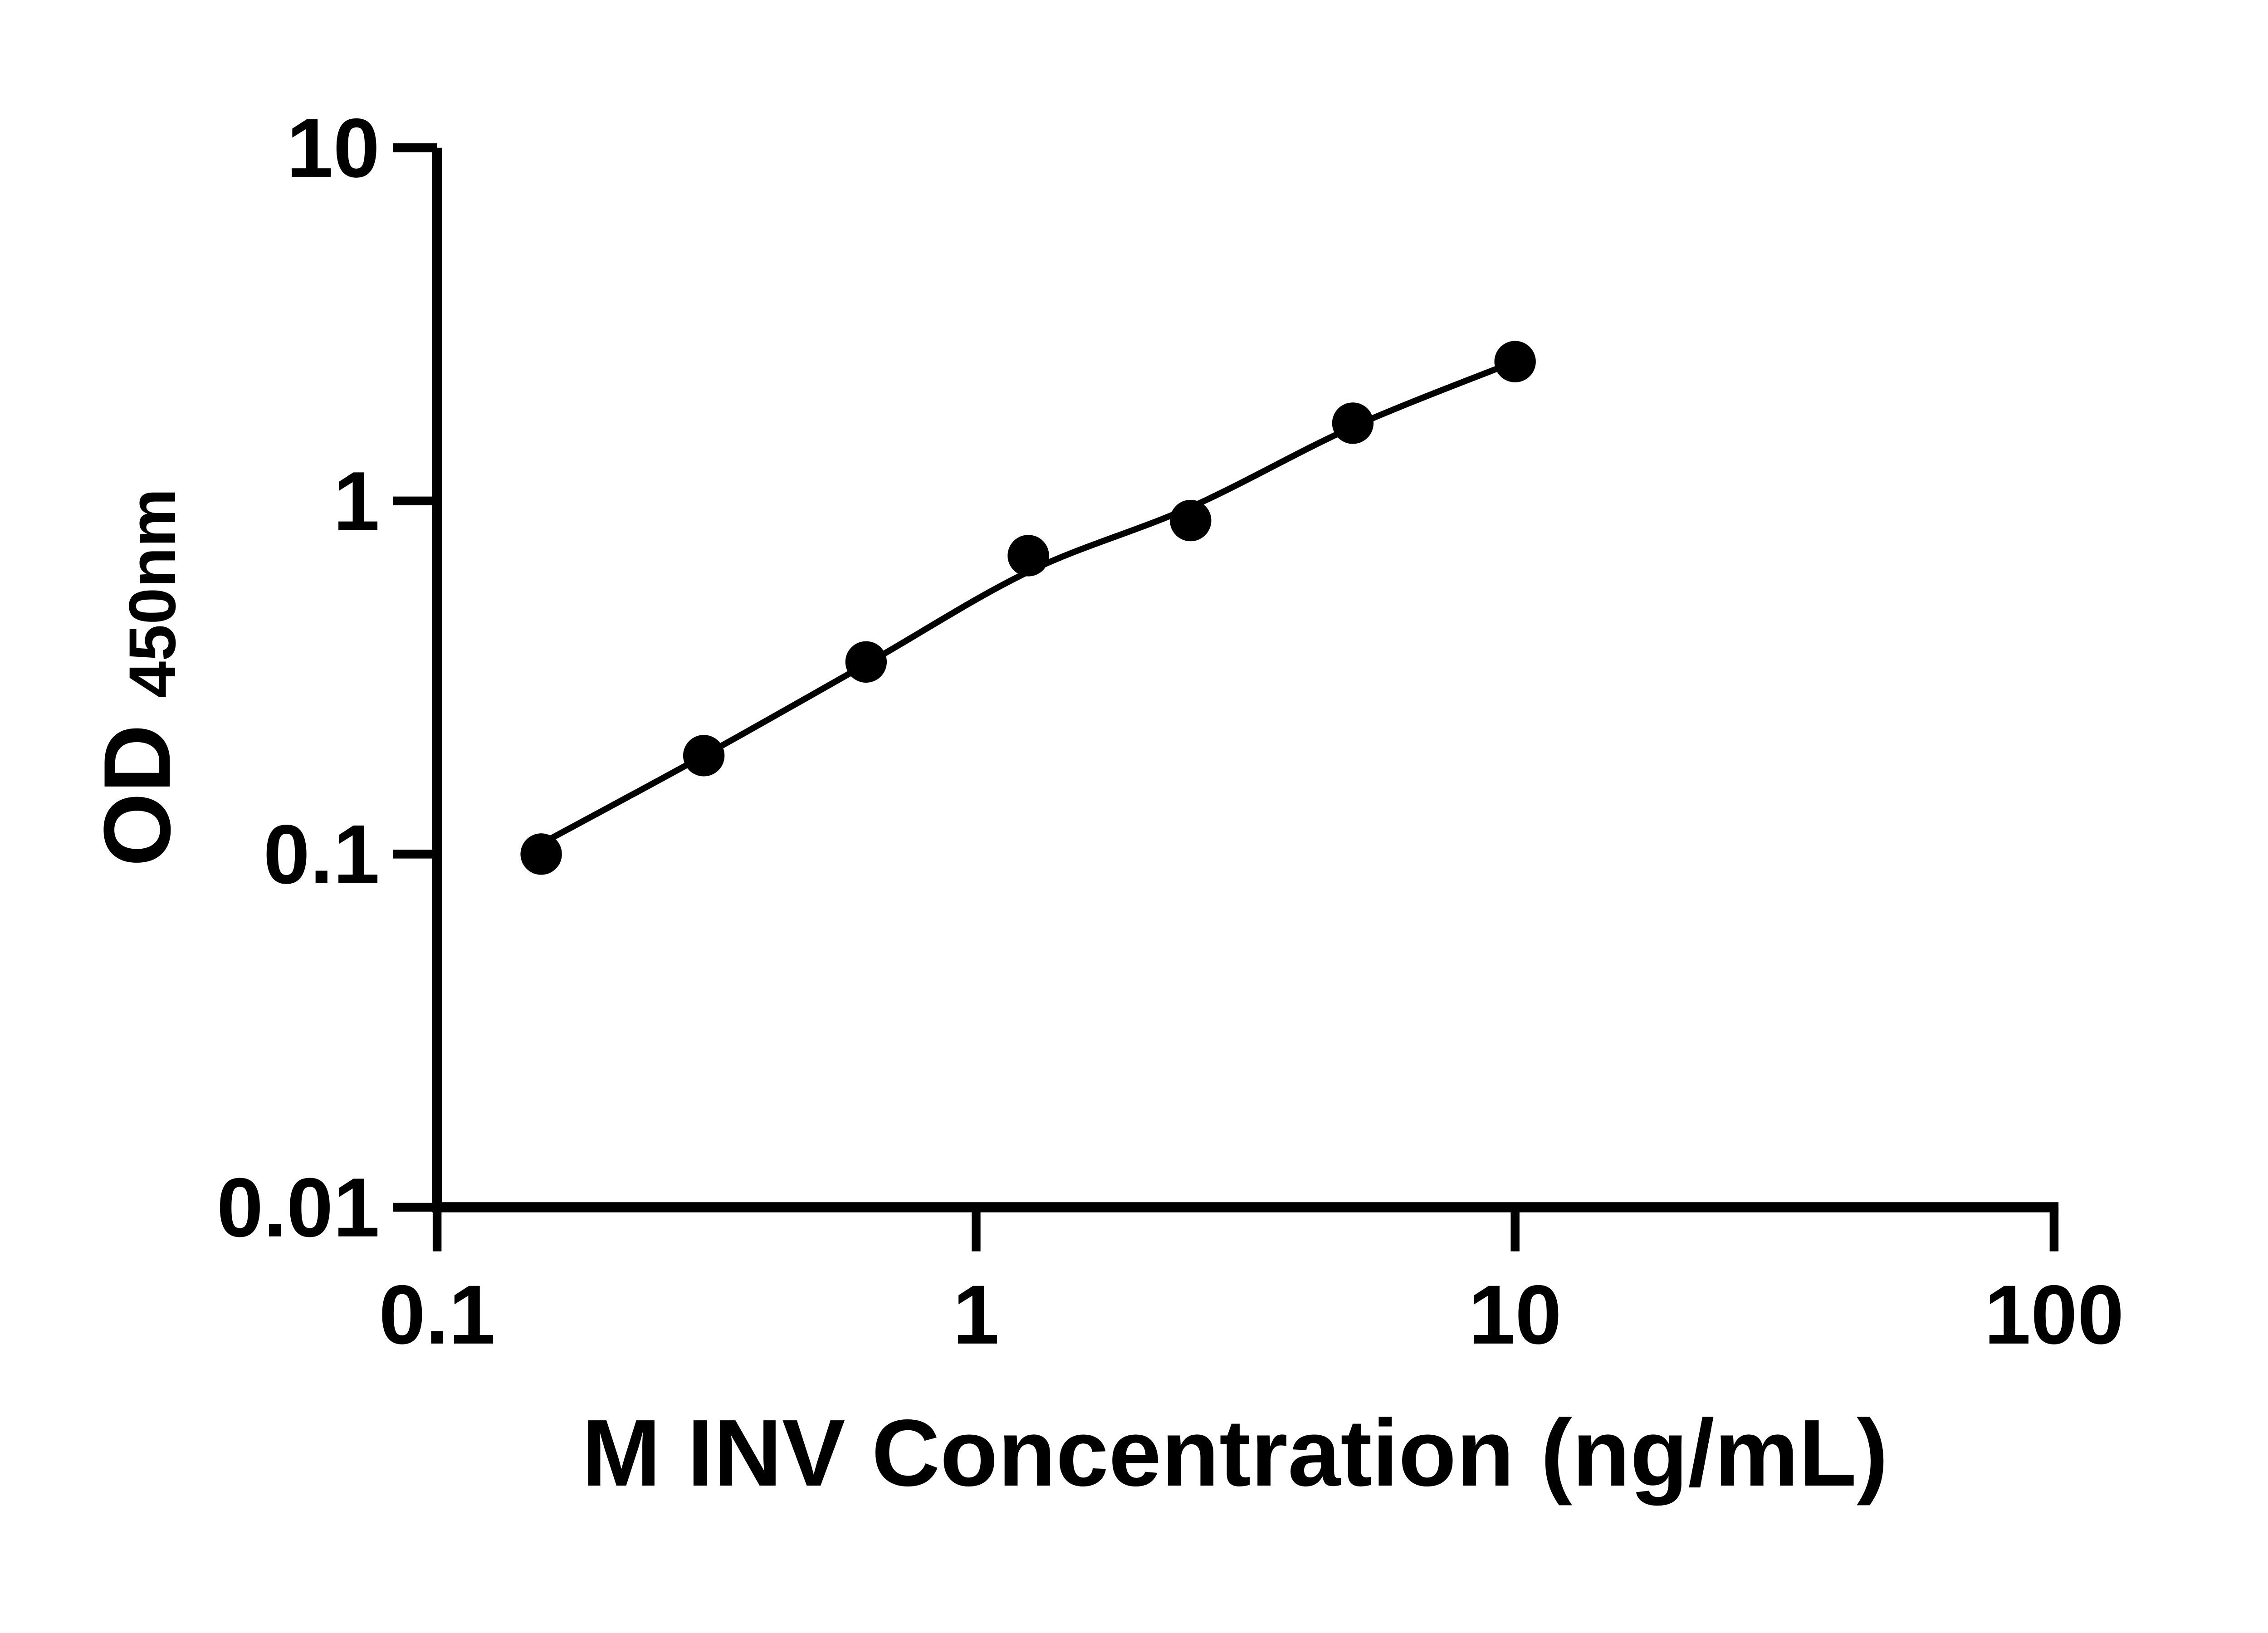 The height and width of the screenshot is (1633, 2268). I want to click on x-tick-label: 1, so click(976, 1315).